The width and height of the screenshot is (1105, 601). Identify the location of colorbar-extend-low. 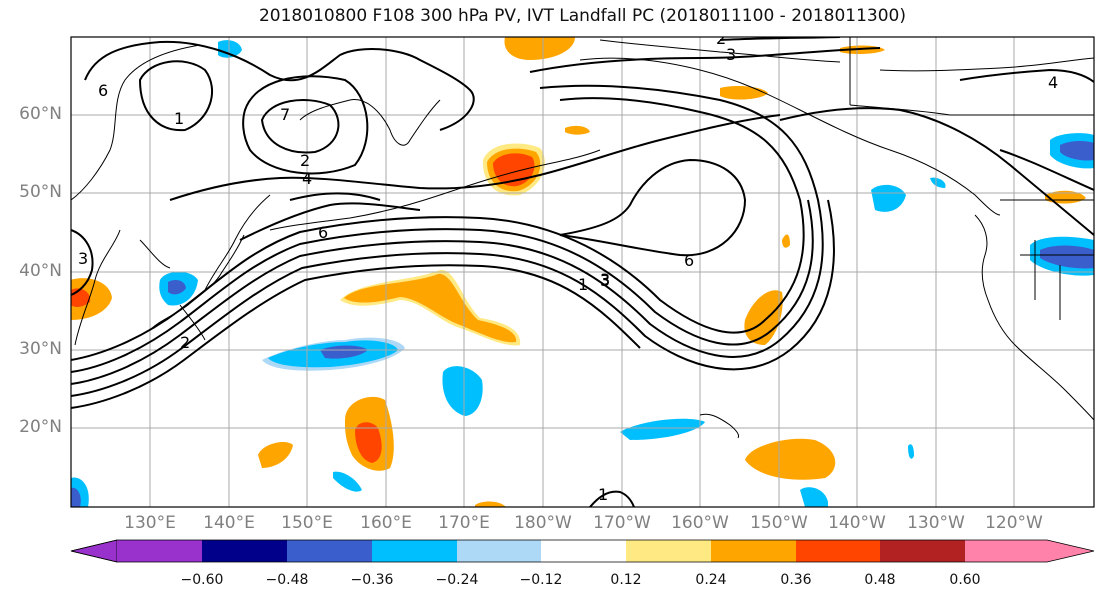
(94, 551).